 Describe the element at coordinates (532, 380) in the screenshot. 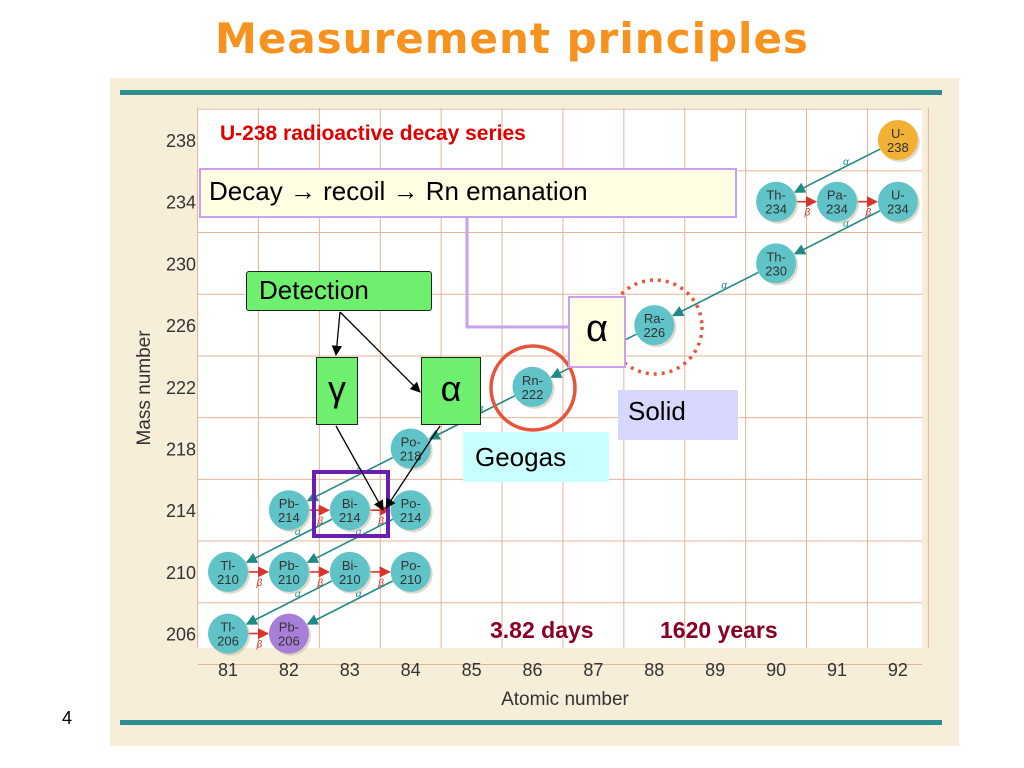

I see `nuclide-element-label: Rn-` at that location.